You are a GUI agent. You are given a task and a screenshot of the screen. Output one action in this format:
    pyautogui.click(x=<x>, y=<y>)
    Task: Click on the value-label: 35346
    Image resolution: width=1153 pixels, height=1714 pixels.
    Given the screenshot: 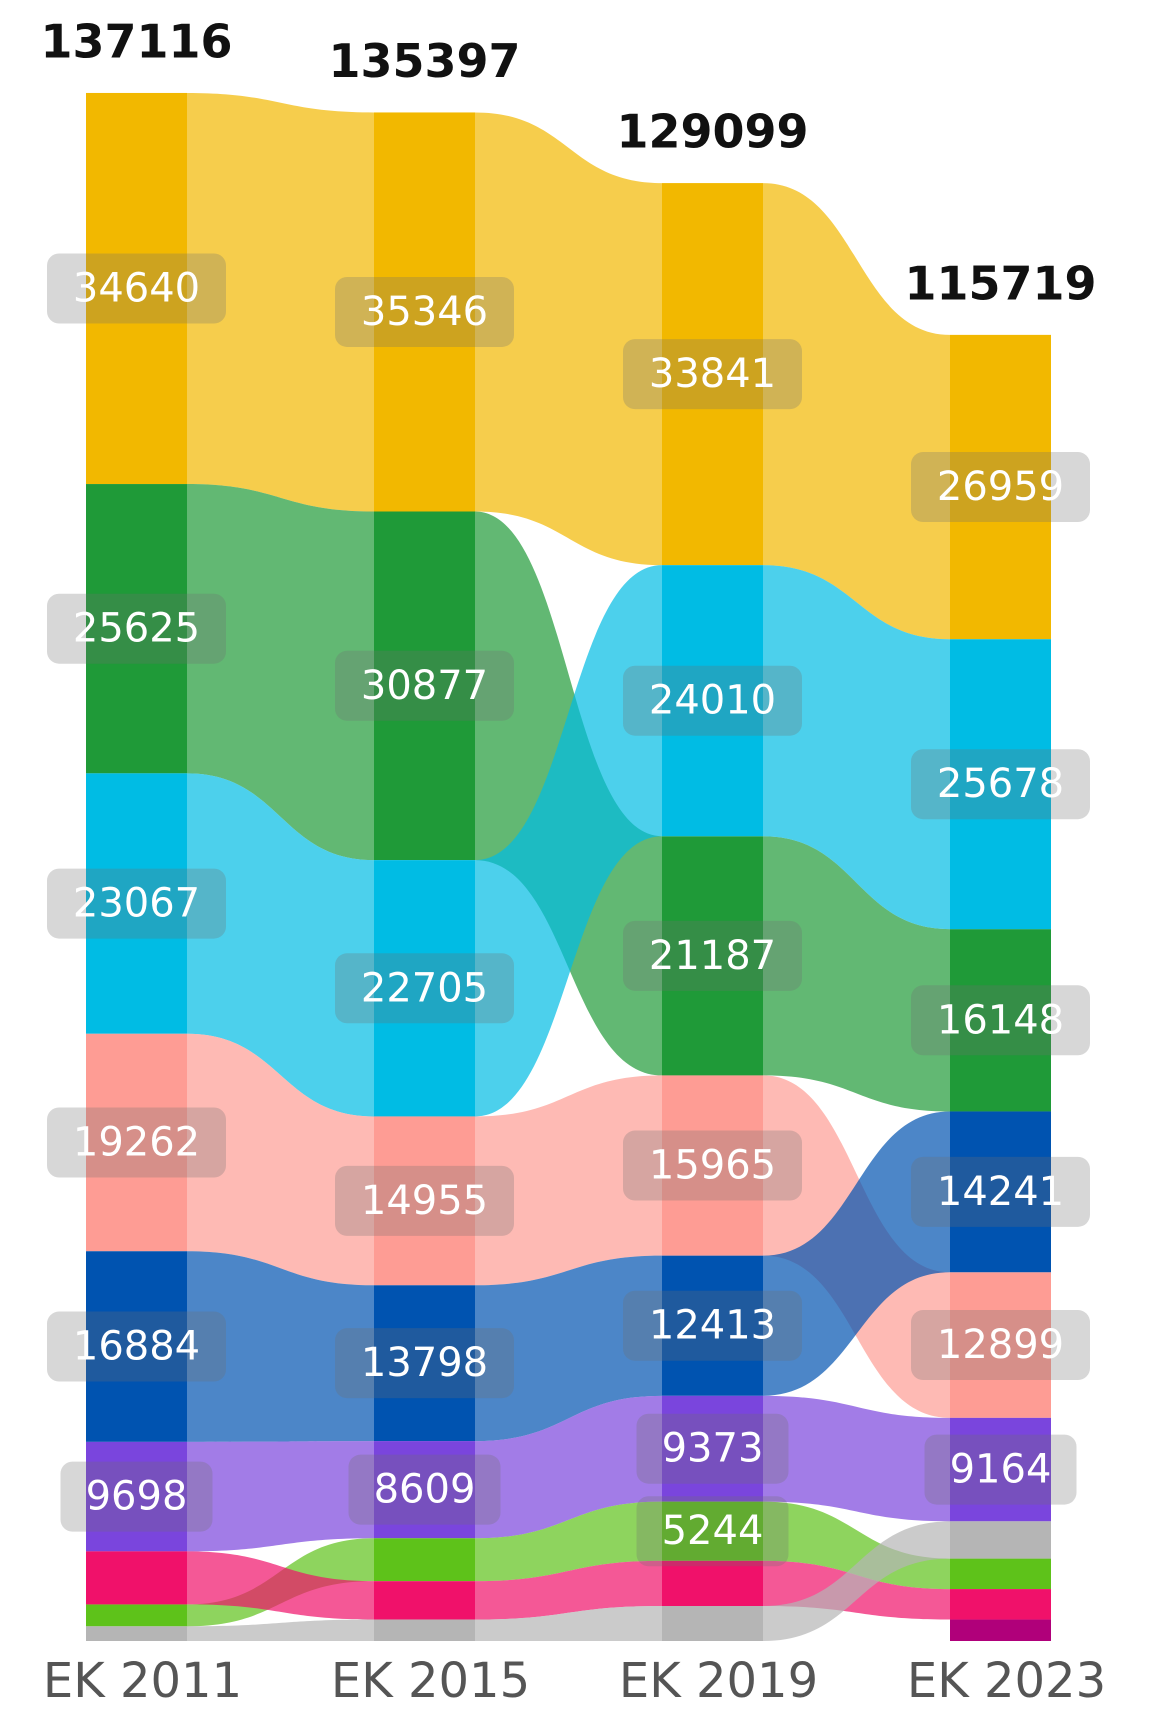 What is the action you would take?
    pyautogui.click(x=424, y=312)
    